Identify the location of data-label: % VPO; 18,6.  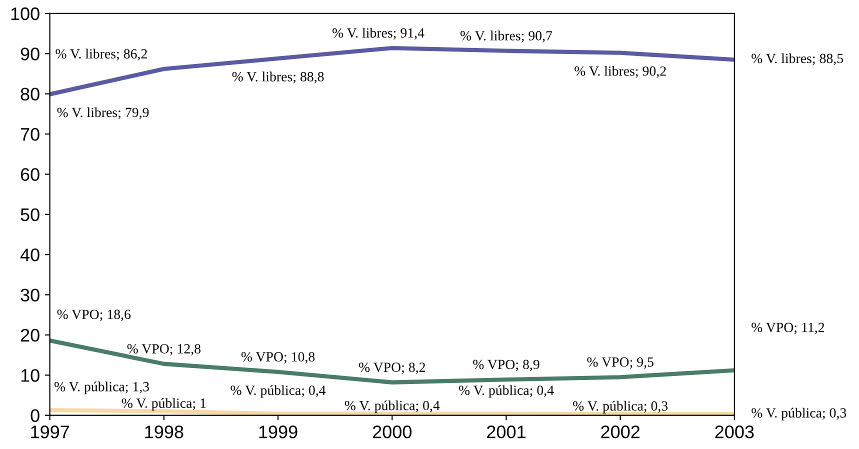
(94, 316).